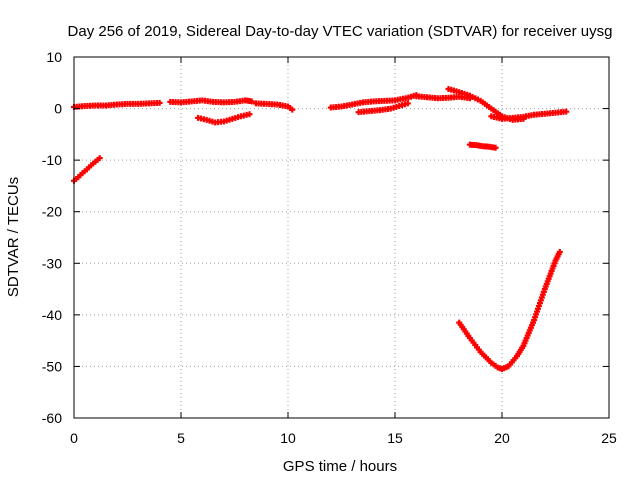 The height and width of the screenshot is (480, 640). I want to click on x-tick-label: 5, so click(181, 438).